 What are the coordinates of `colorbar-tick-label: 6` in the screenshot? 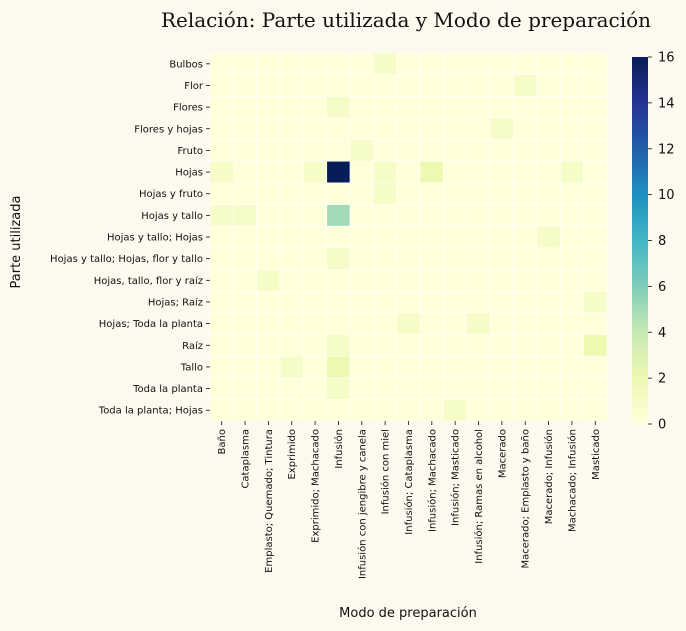 It's located at (662, 287).